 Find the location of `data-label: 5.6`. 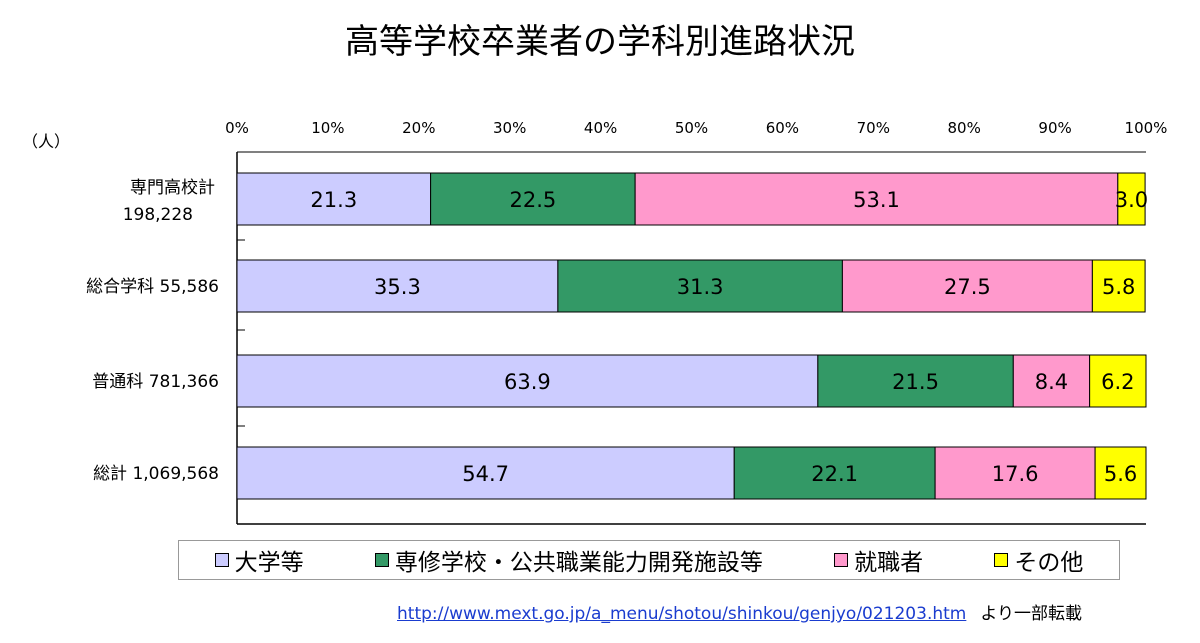

data-label: 5.6 is located at coordinates (1120, 474).